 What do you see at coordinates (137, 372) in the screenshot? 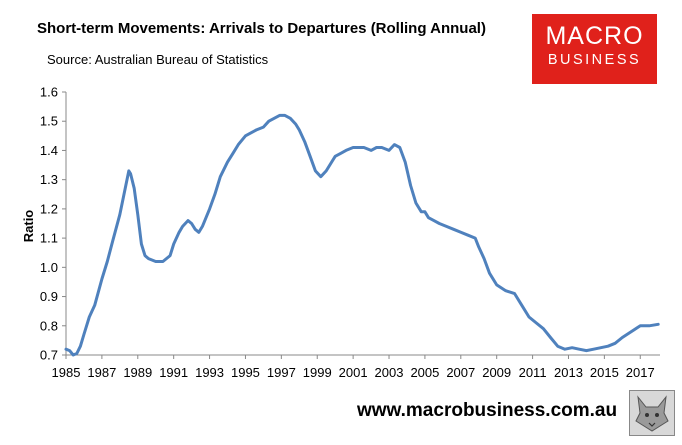
I see `x-tick-label: 1989` at bounding box center [137, 372].